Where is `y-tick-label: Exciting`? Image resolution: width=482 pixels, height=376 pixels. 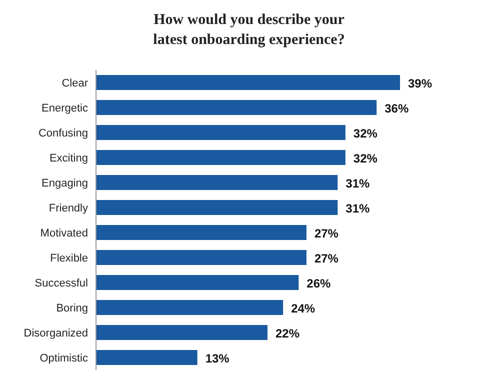 y-tick-label: Exciting is located at coordinates (68, 158).